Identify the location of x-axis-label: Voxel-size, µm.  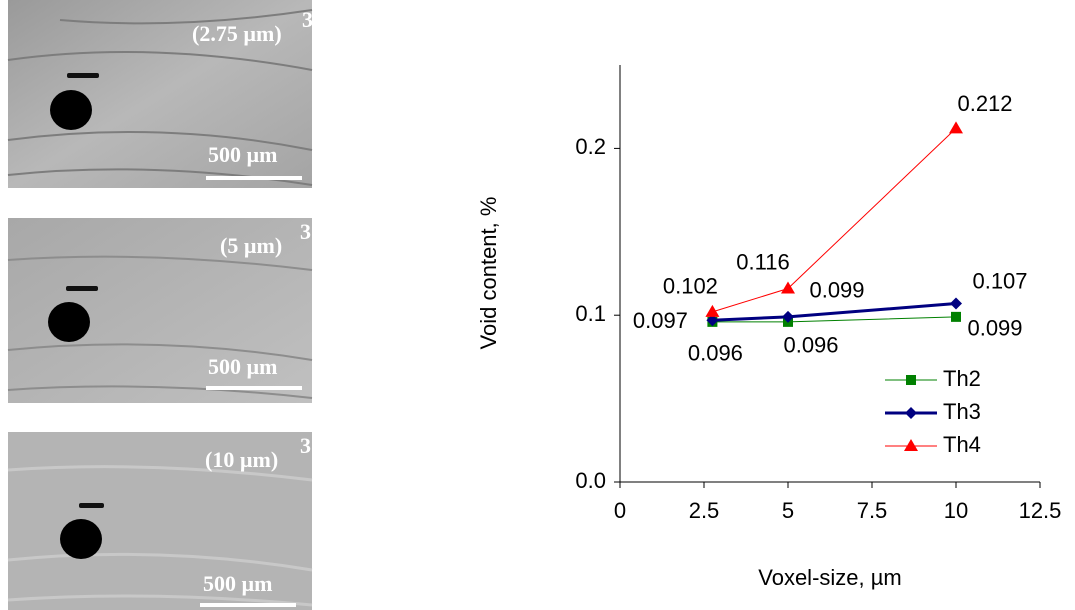
(830, 577).